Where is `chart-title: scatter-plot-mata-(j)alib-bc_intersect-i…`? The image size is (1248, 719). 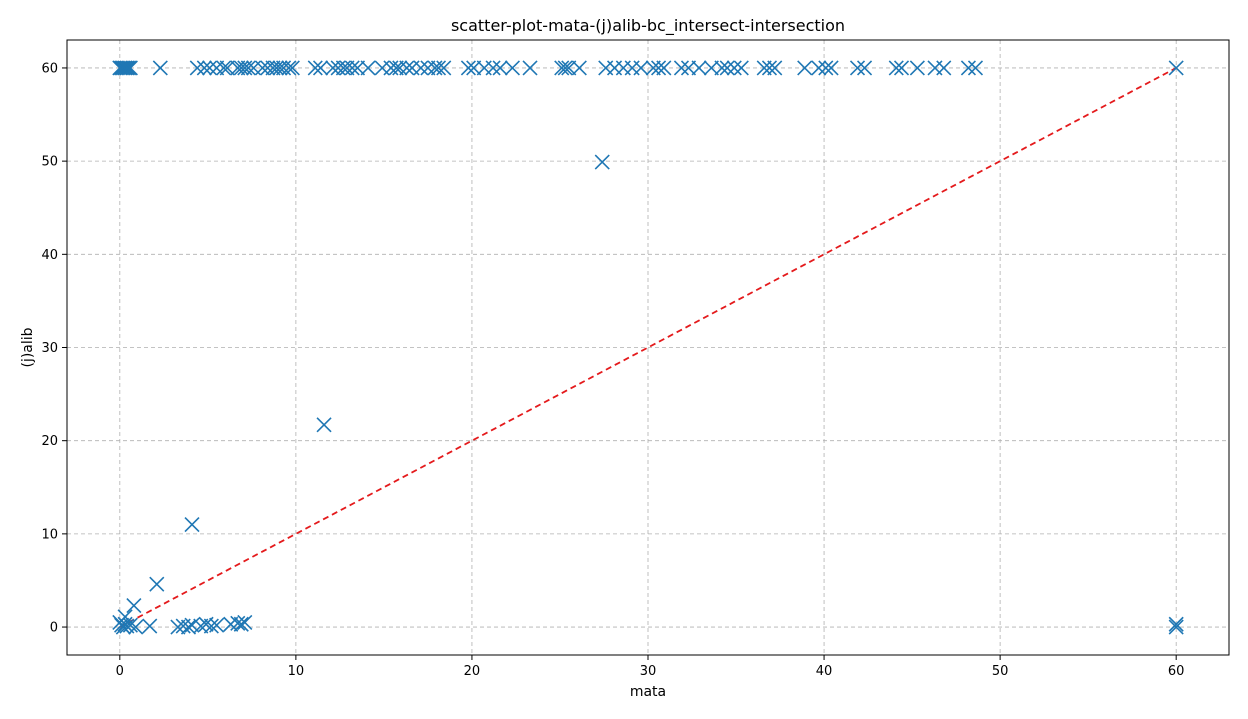 chart-title: scatter-plot-mata-(j)alib-bc_intersect-i… is located at coordinates (648, 26).